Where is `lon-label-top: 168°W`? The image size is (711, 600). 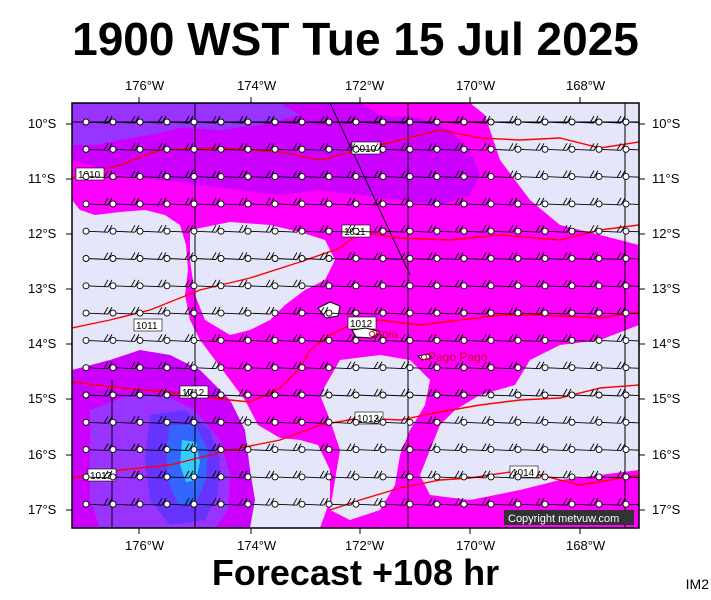 lon-label-top: 168°W is located at coordinates (586, 85).